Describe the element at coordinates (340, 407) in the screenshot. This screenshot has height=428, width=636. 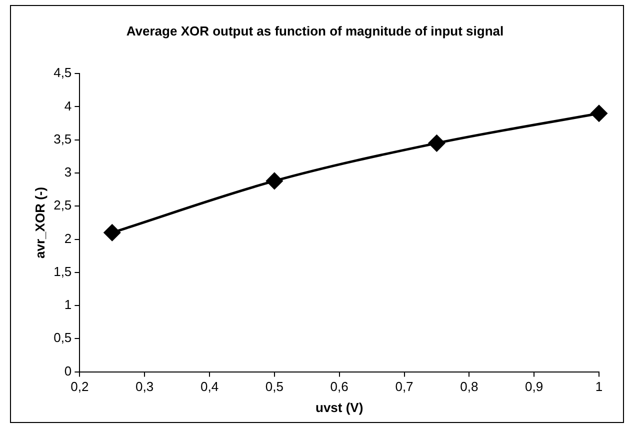
I see `x-axis-title: uvst (V)` at that location.